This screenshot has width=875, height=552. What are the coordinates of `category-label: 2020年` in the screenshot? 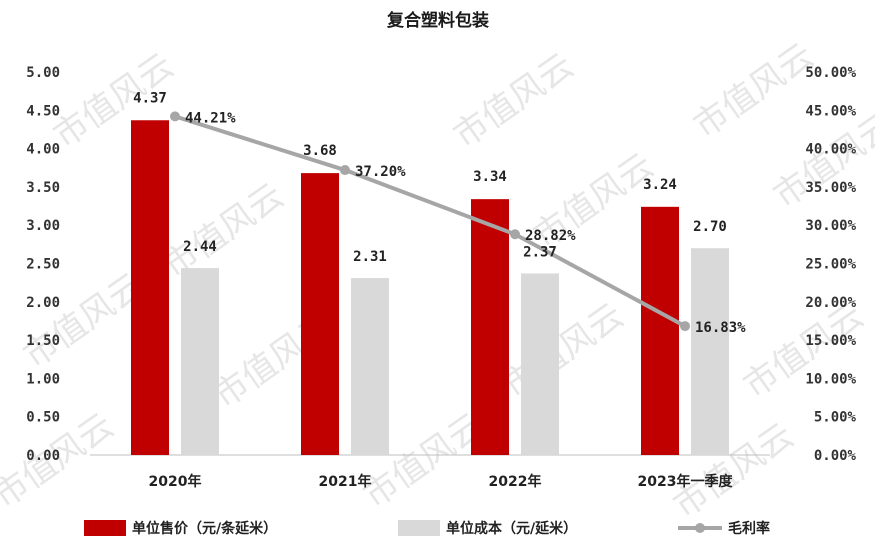 It's located at (175, 481).